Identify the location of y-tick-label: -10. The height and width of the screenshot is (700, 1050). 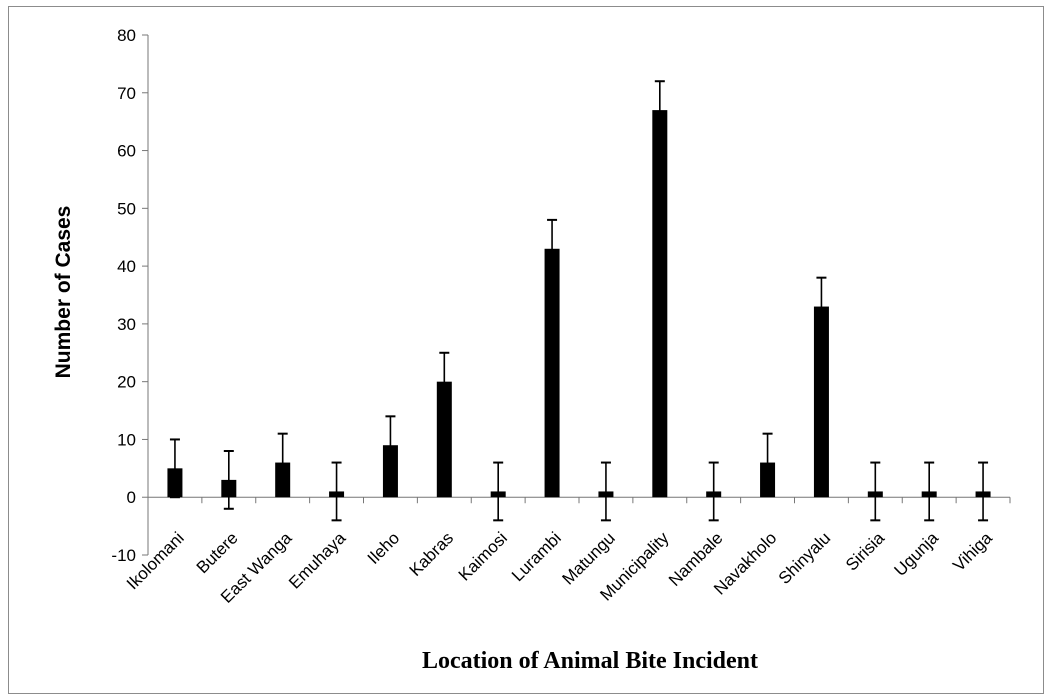
(123, 555).